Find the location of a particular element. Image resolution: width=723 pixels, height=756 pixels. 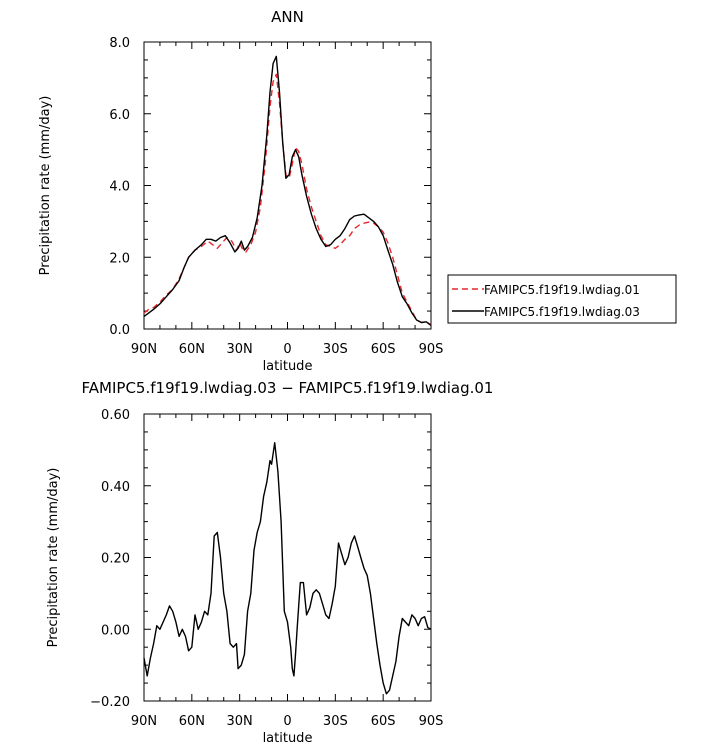

chart-2-y-axis-label: Precipitation rate (mm/day) is located at coordinates (53, 558).